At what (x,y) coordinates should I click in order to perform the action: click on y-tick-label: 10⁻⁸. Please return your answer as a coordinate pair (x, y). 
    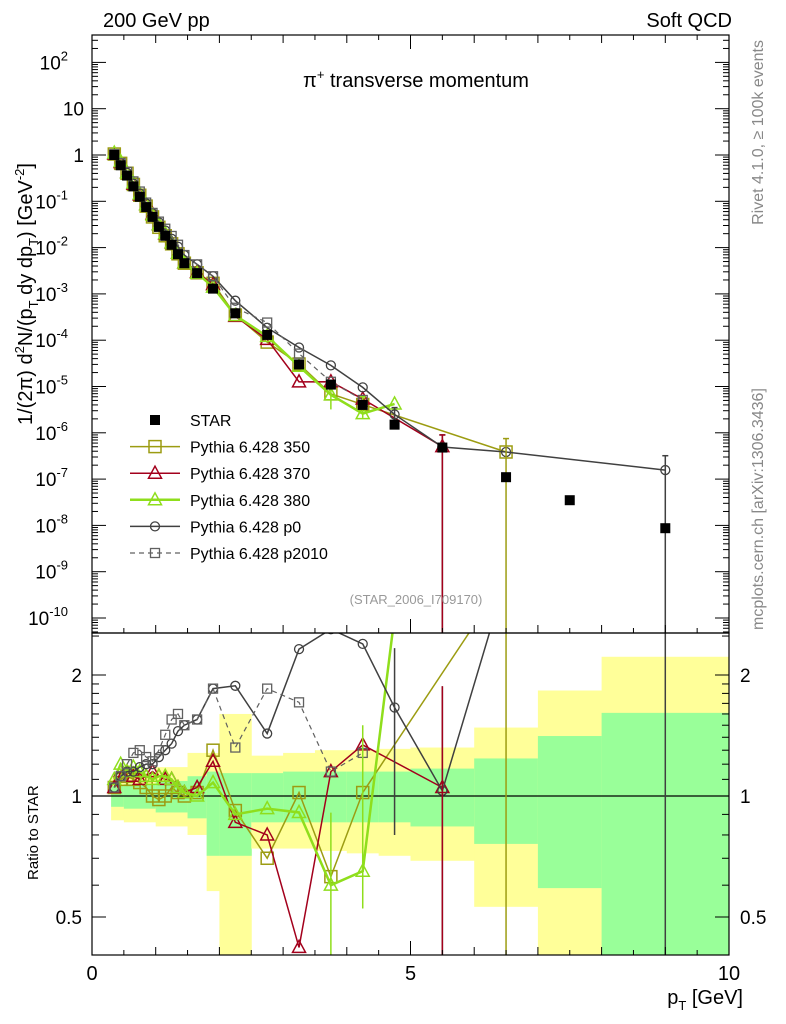
    Looking at the image, I should click on (51, 524).